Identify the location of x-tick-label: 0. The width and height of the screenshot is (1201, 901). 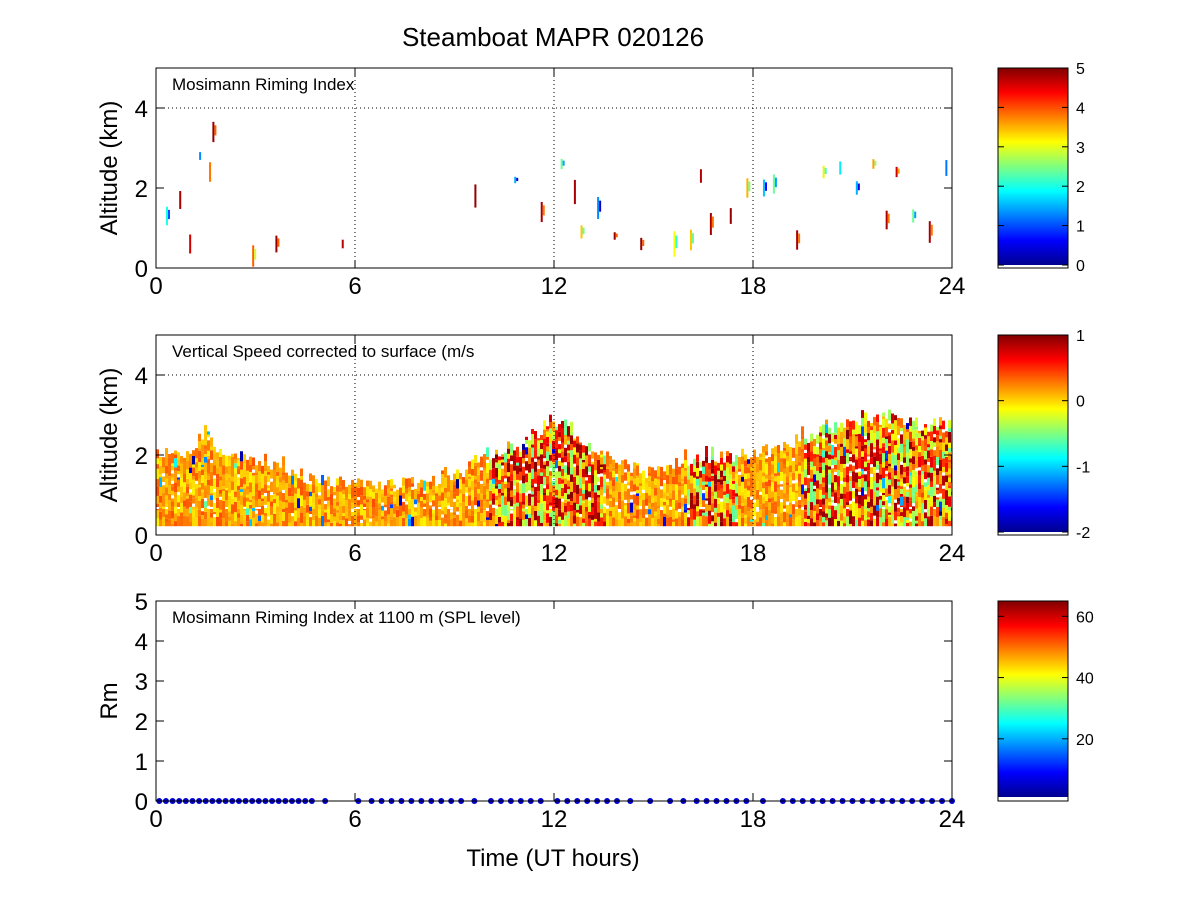
(155, 819).